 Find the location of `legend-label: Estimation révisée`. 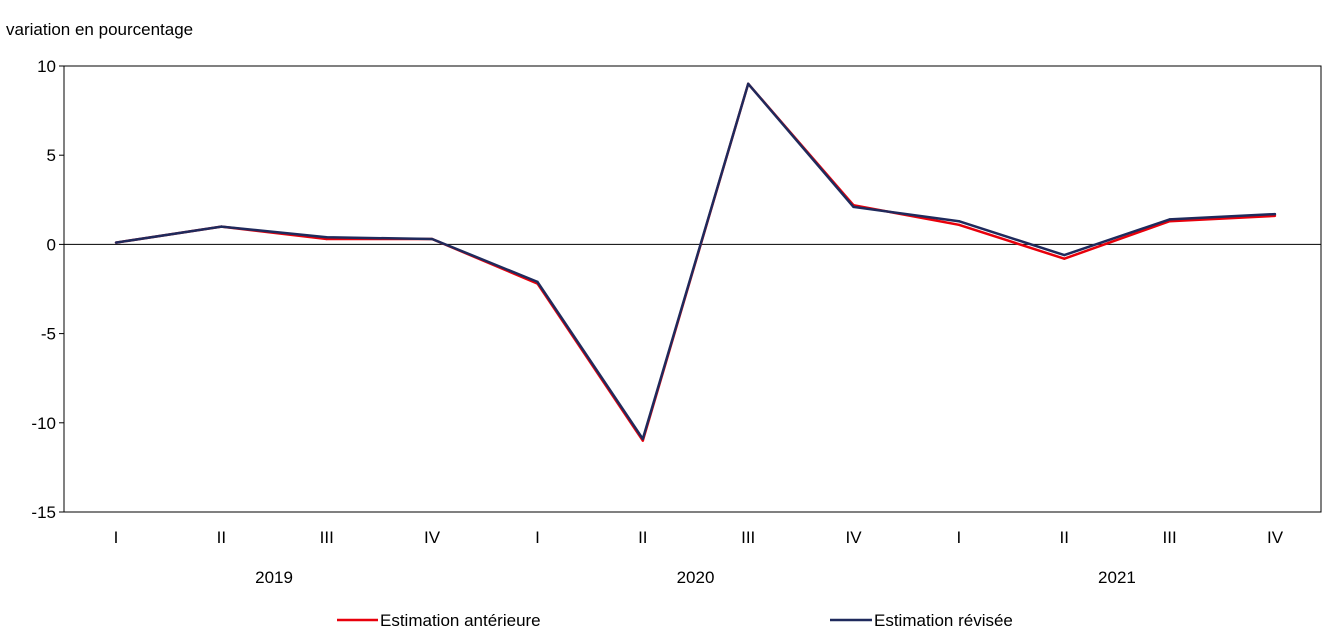

legend-label: Estimation révisée is located at coordinates (943, 620).